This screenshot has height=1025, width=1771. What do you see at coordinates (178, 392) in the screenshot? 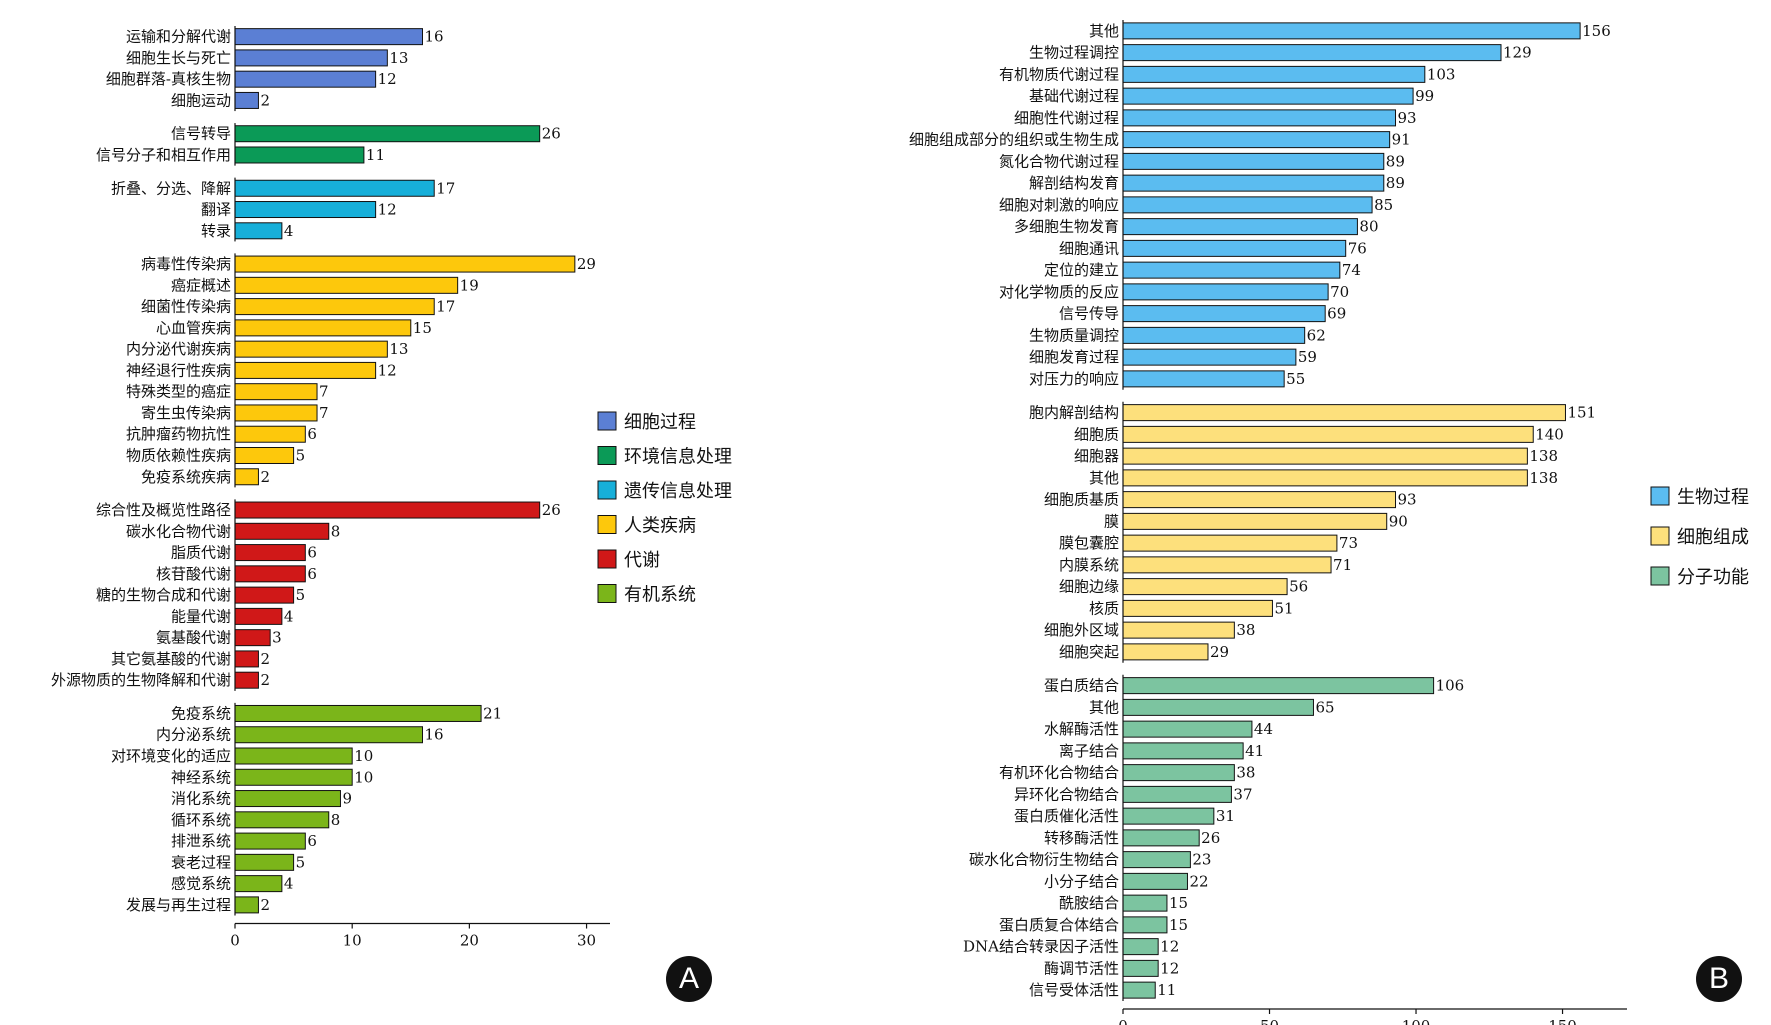
I see `category-label: 特殊类型的癌症` at bounding box center [178, 392].